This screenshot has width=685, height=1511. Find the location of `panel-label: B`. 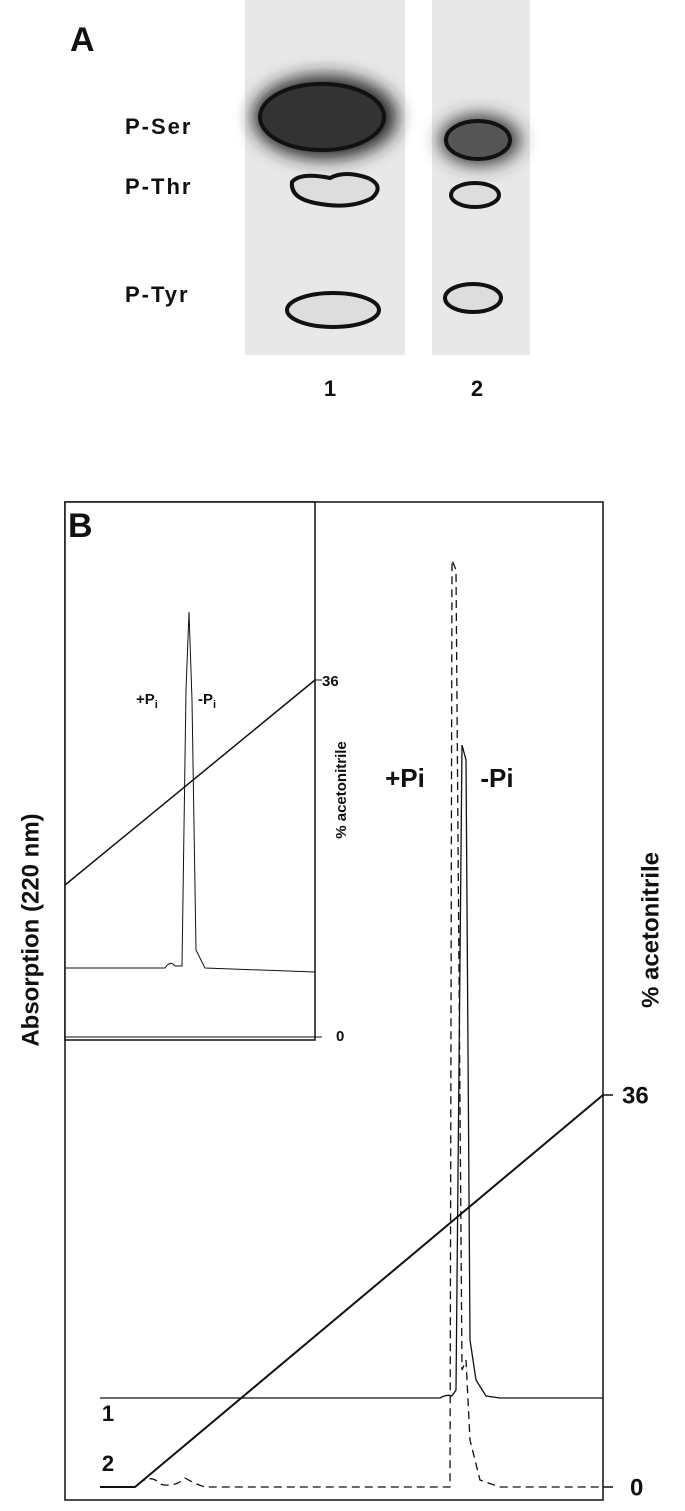

panel-label: B is located at coordinates (80, 526).